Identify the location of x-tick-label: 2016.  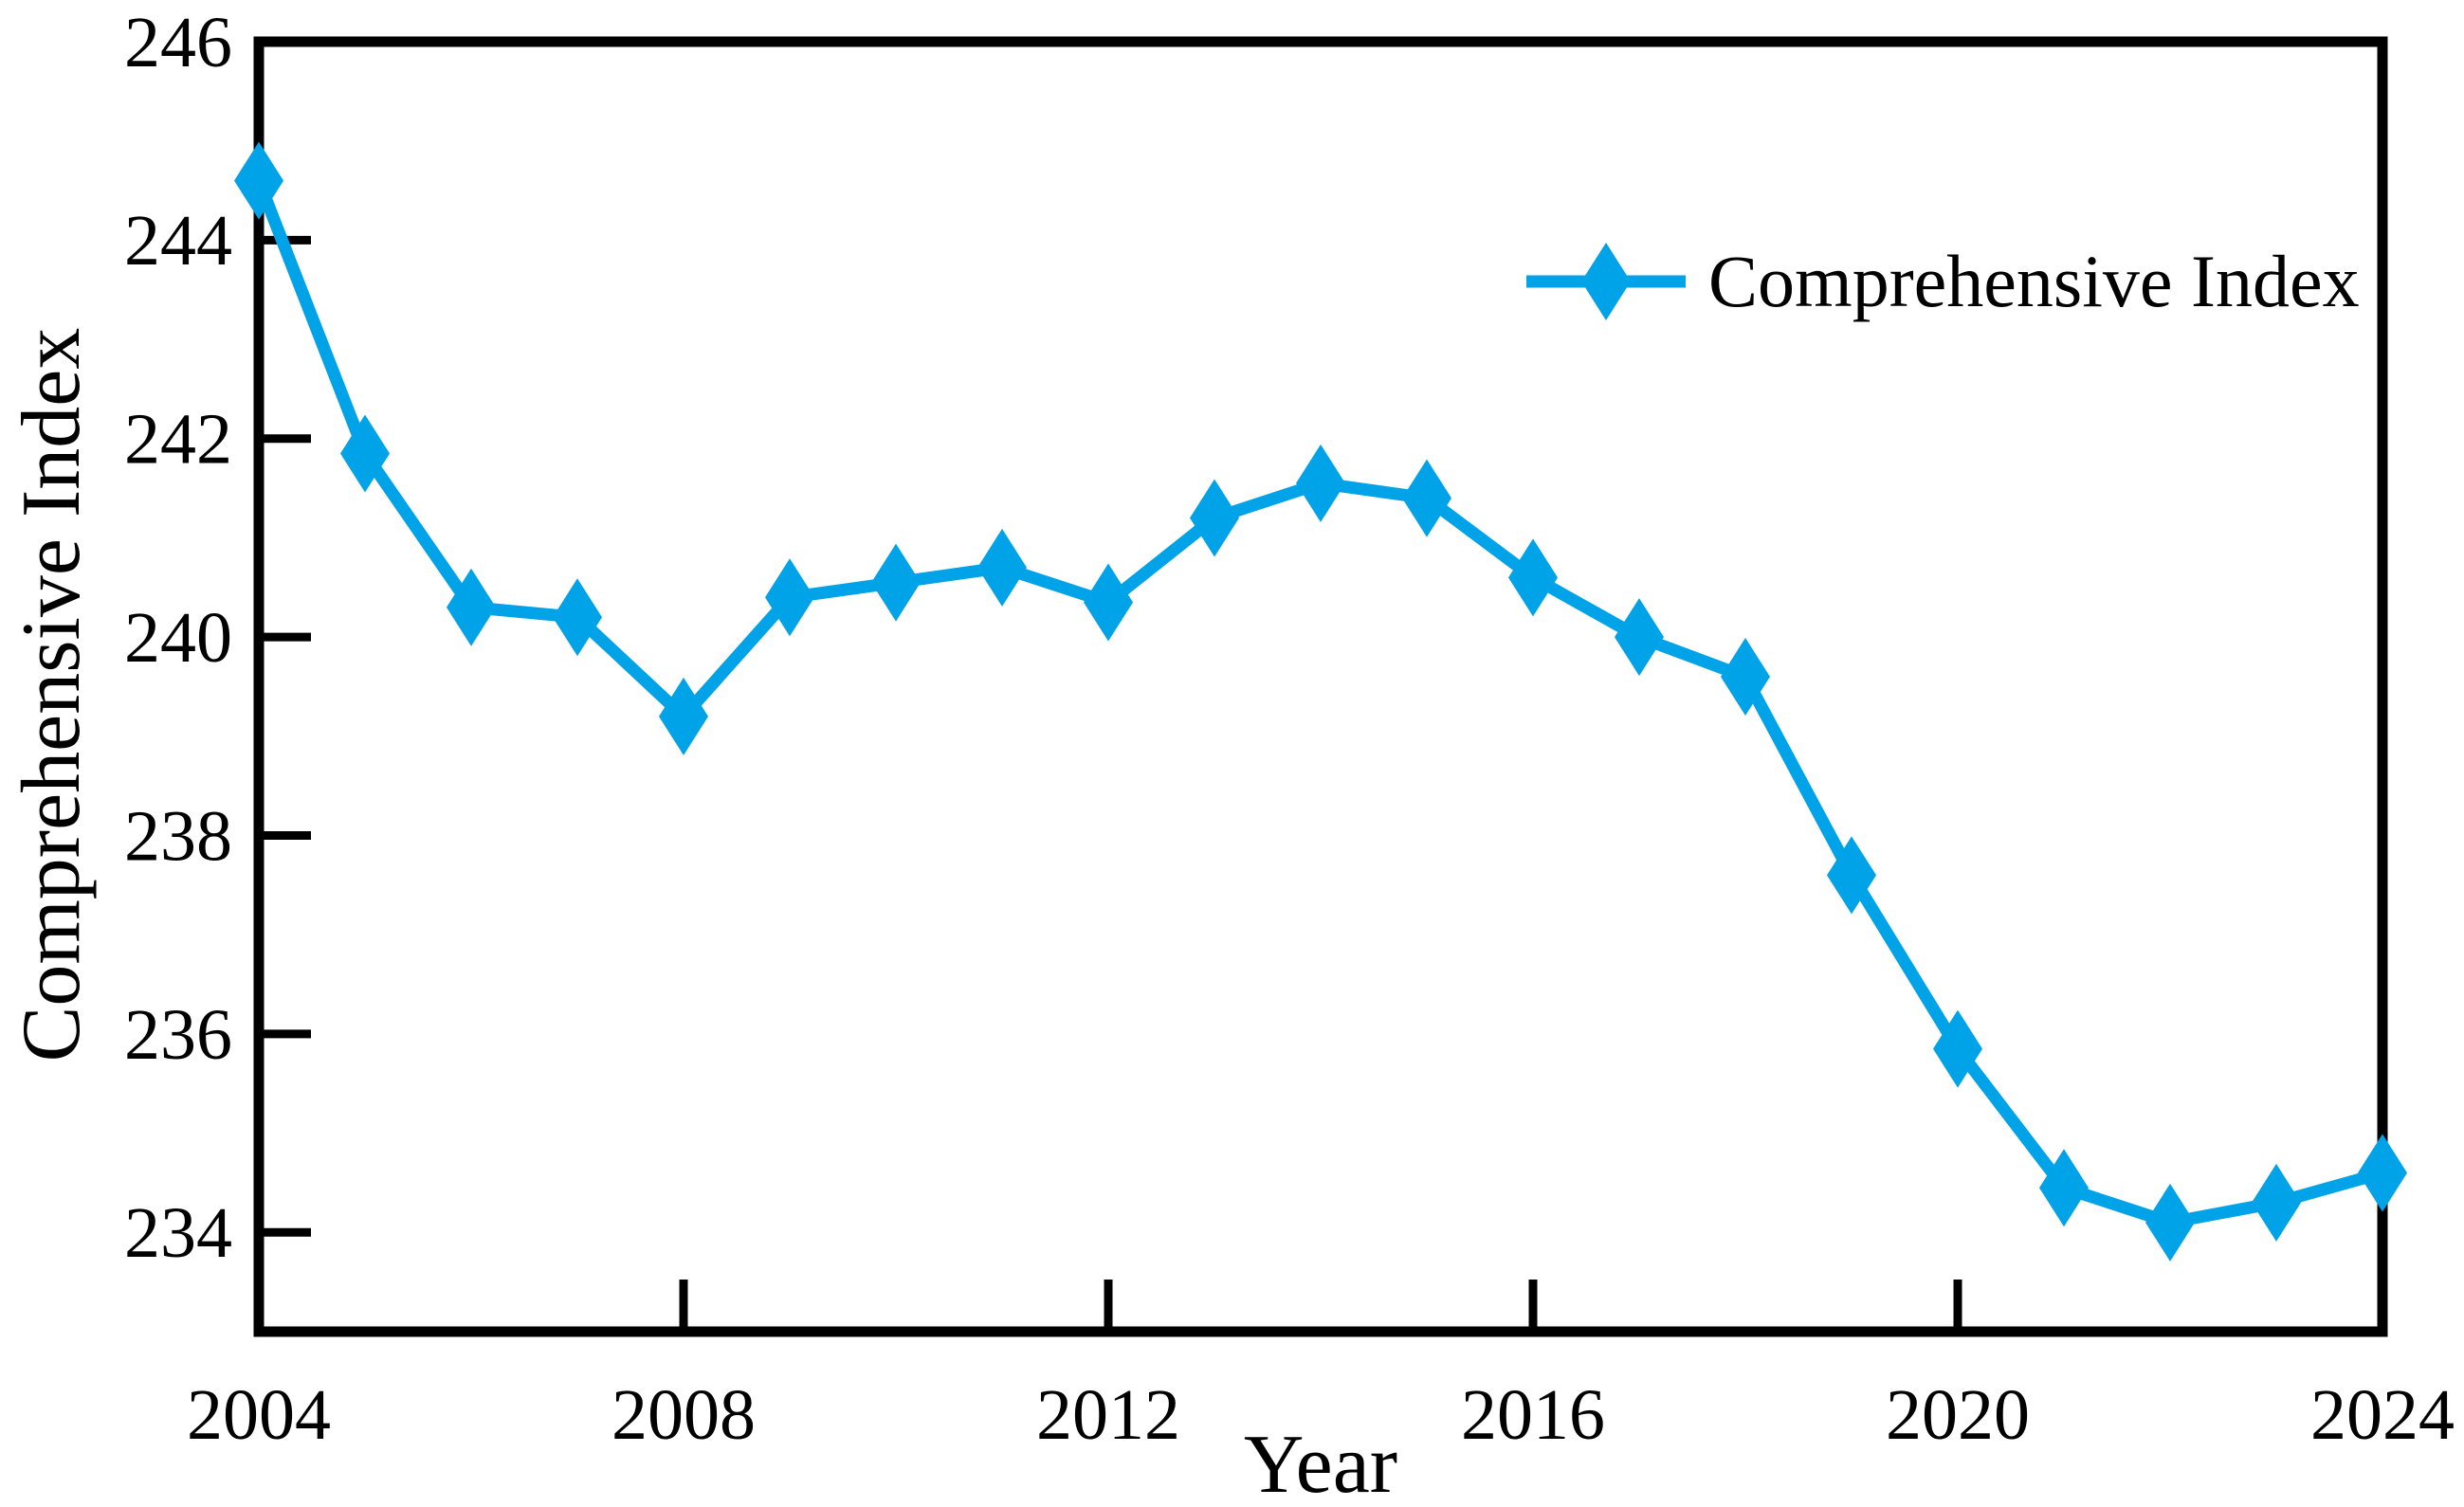
(1533, 1415).